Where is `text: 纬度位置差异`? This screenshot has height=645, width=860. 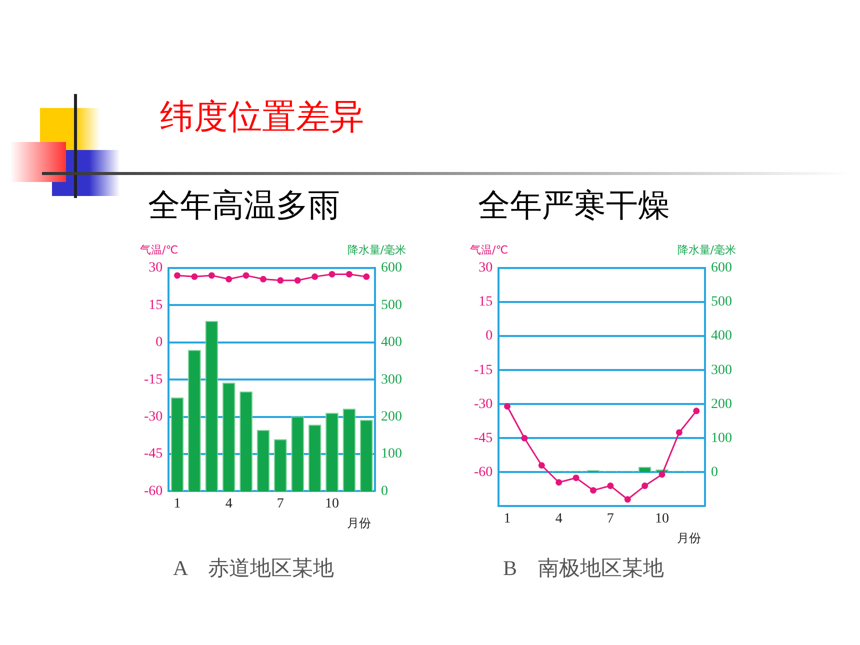 text: 纬度位置差异 is located at coordinates (262, 117).